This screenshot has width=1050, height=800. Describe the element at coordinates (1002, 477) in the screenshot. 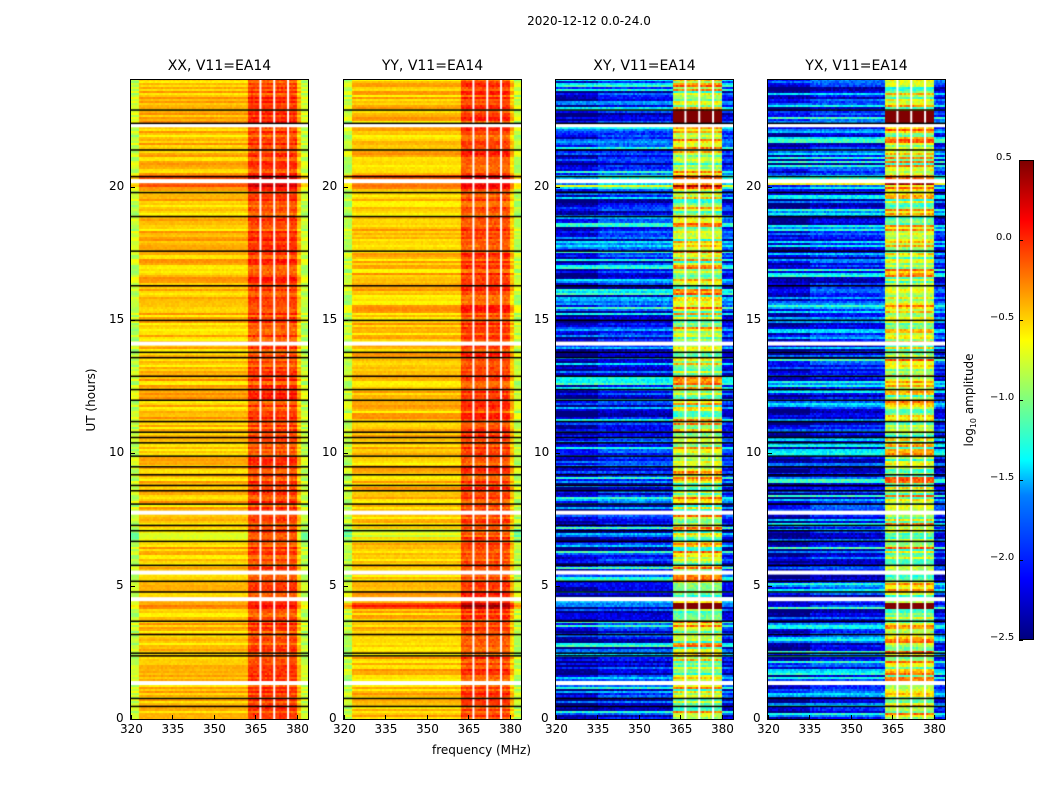

I see `colorbar-tick-label: −1.5` at that location.